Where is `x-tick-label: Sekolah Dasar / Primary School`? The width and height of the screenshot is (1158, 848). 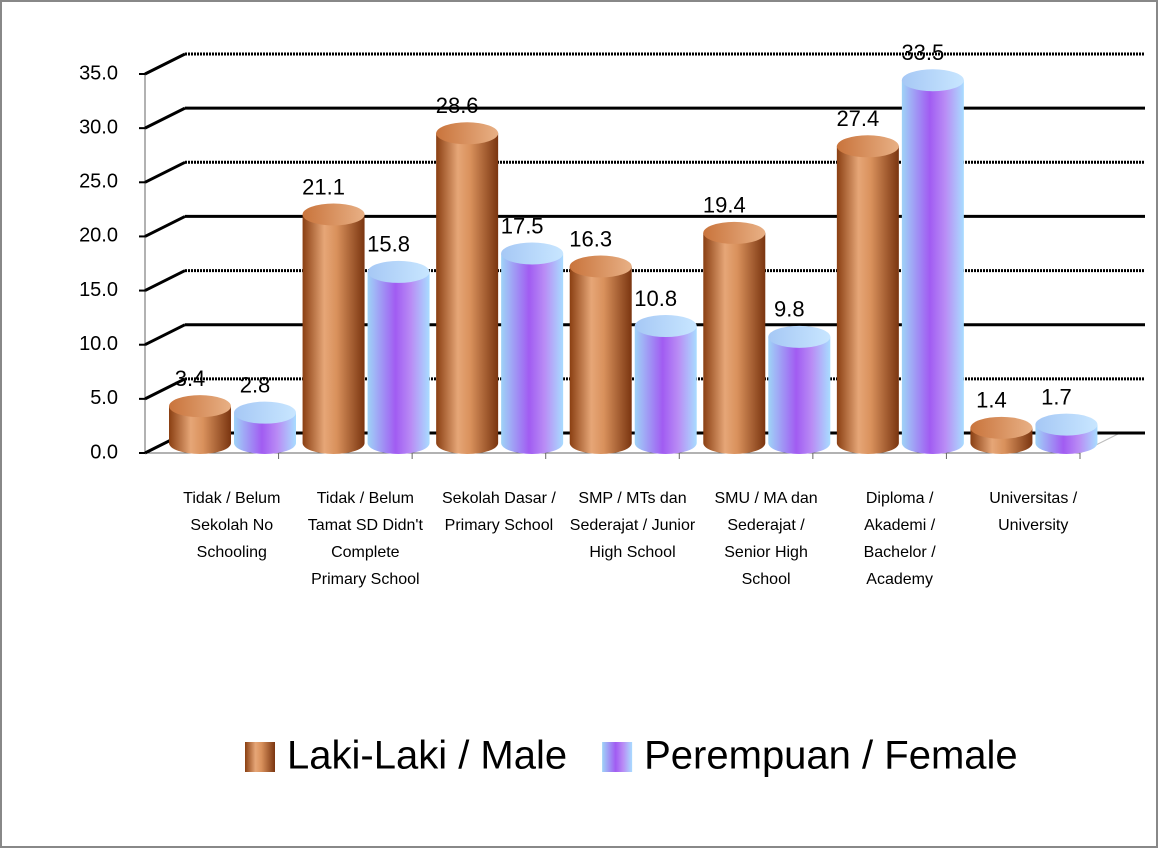
x-tick-label: Sekolah Dasar / Primary School is located at coordinates (499, 512).